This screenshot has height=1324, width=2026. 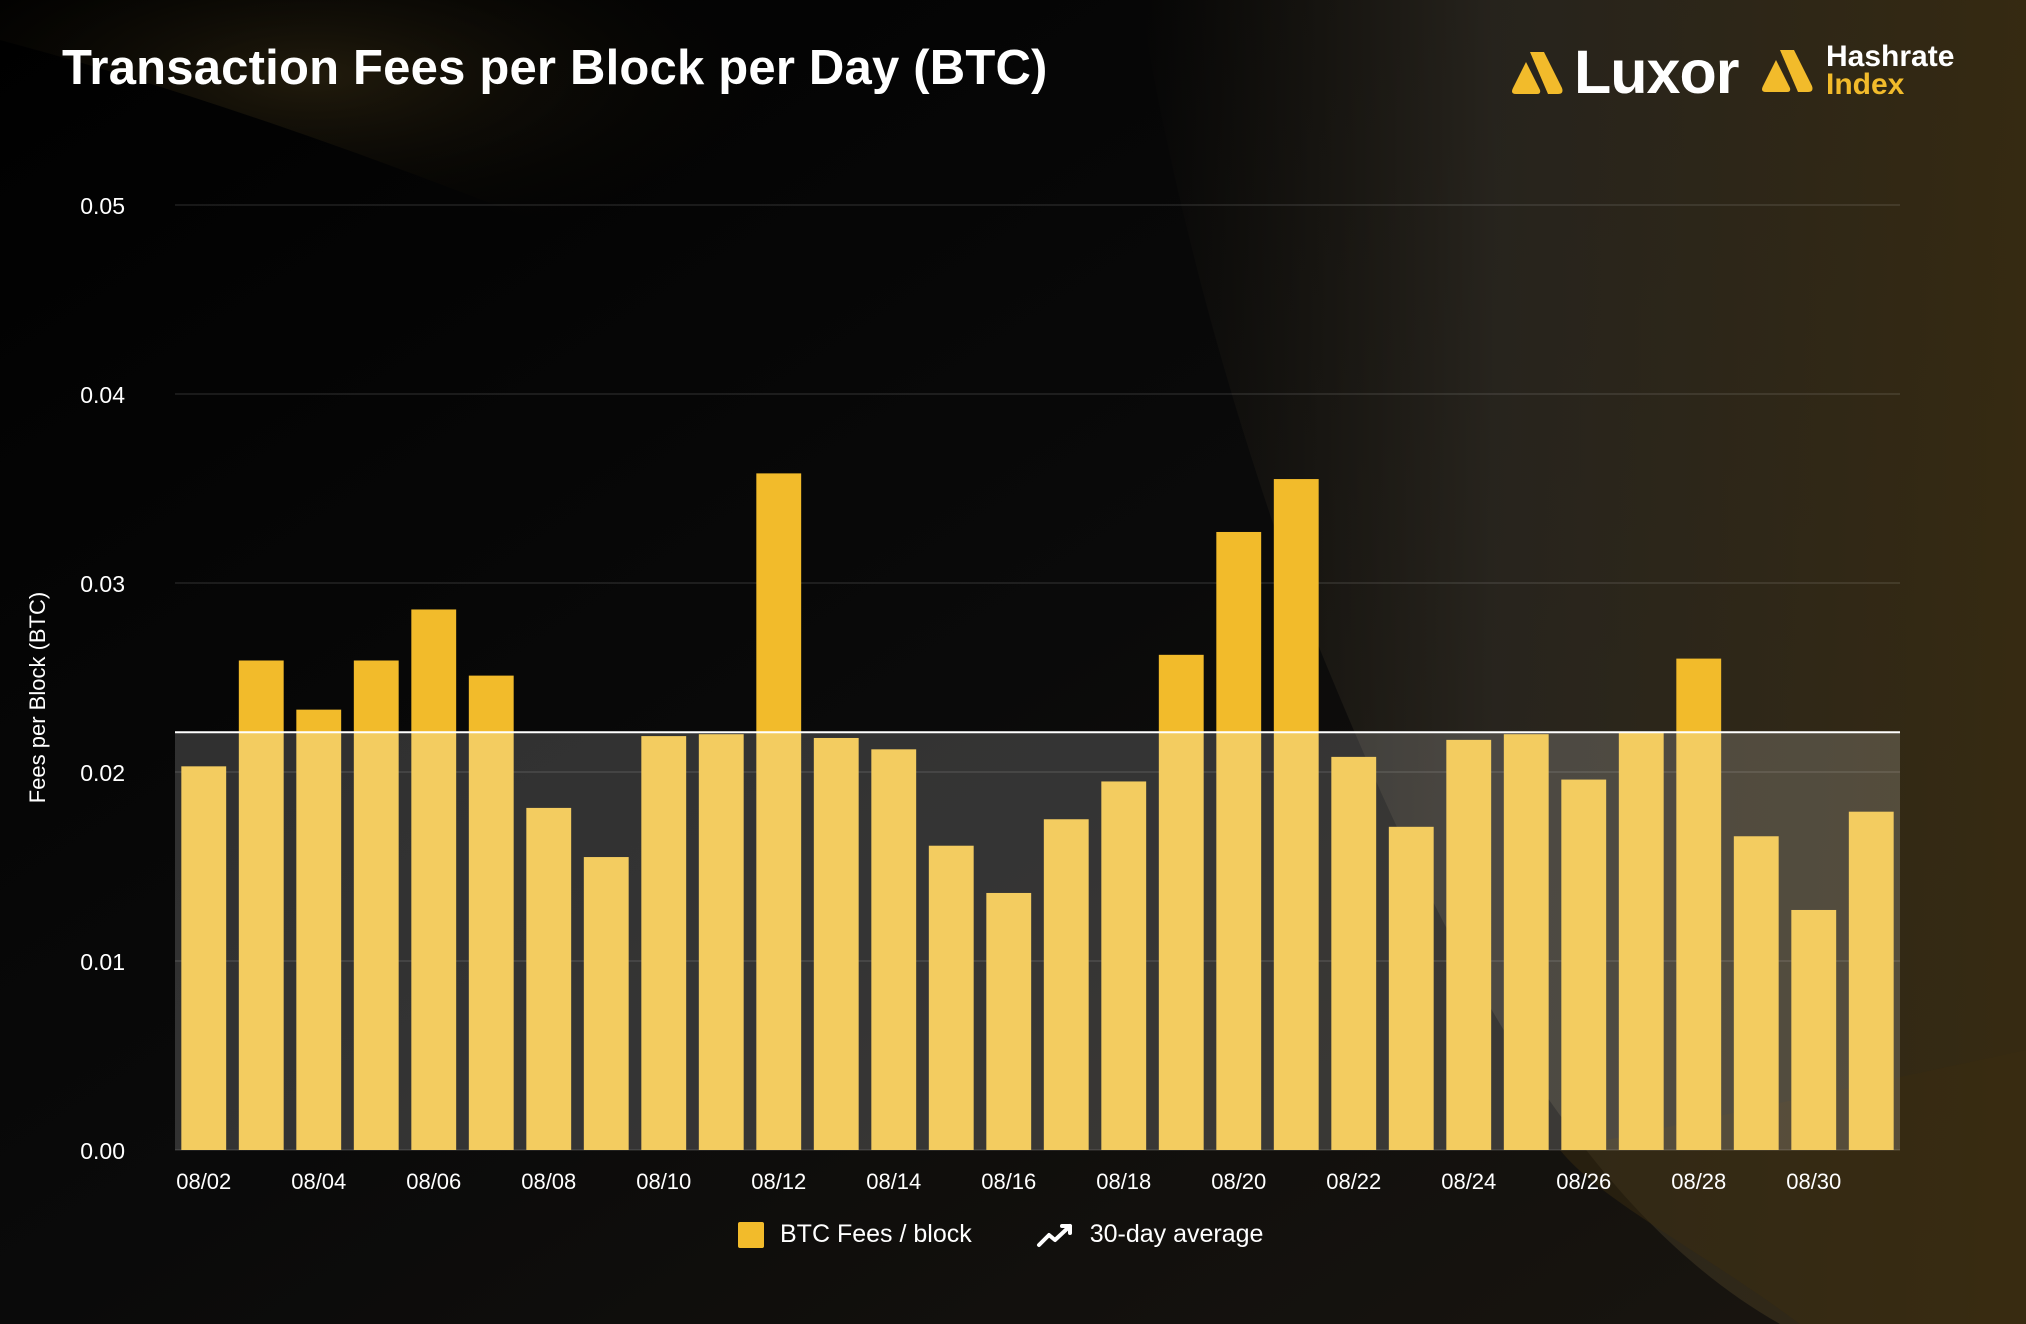 I want to click on legend-label-average: 30-day average, so click(x=1176, y=1234).